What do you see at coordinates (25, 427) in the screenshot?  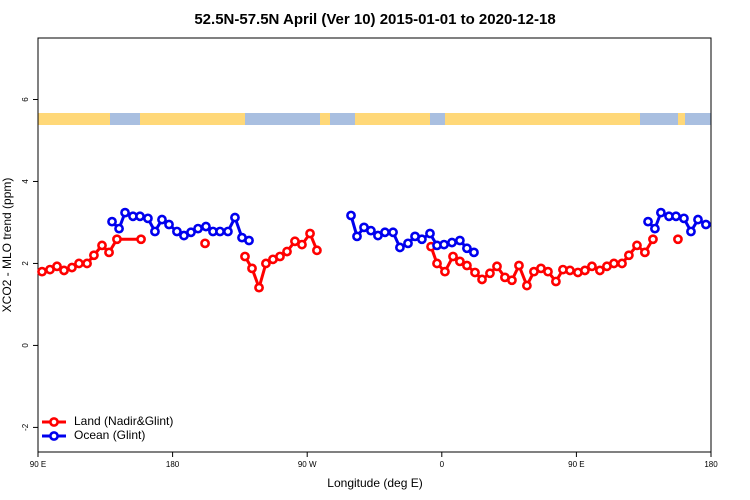 I see `y-tick-label: -2` at bounding box center [25, 427].